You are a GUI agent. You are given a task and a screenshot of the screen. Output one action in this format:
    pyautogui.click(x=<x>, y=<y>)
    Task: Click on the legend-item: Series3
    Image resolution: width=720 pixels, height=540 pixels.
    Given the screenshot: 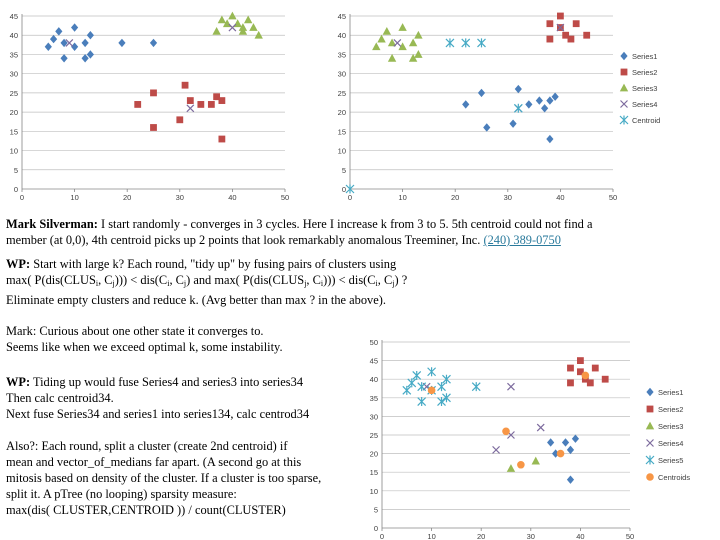 What is the action you would take?
    pyautogui.click(x=664, y=426)
    